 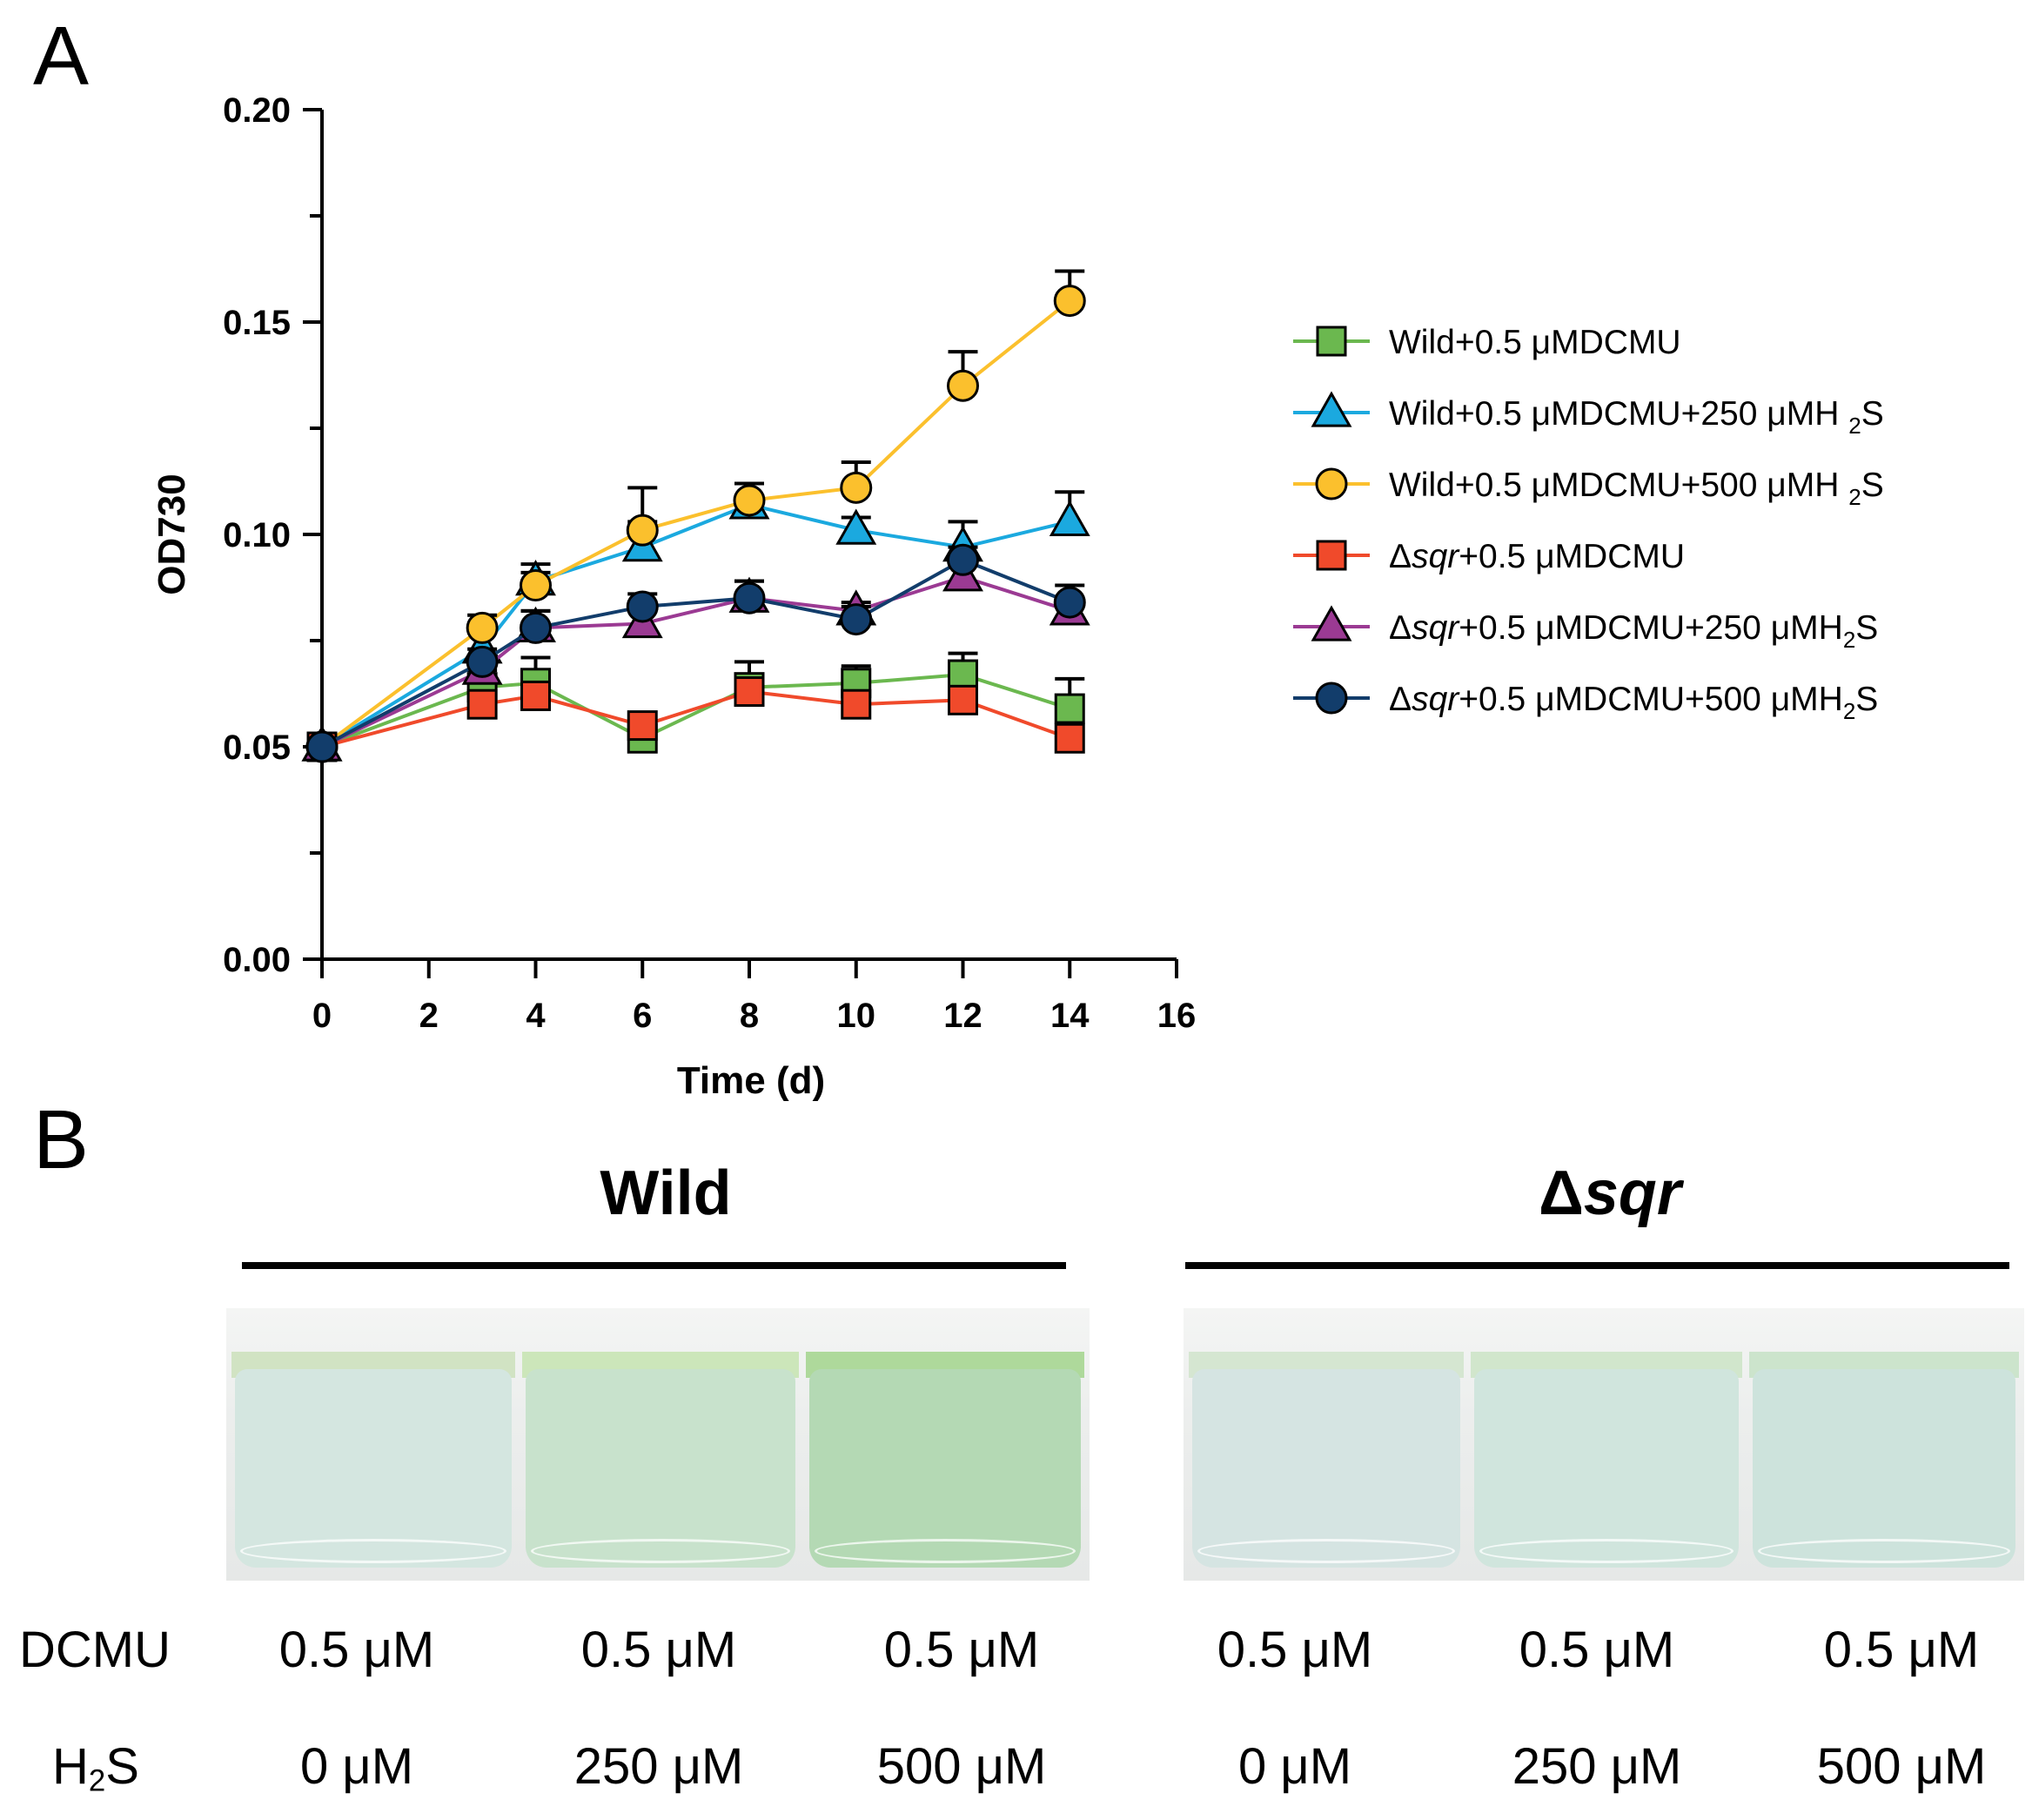 I want to click on h2s-h: H, so click(x=70, y=1766).